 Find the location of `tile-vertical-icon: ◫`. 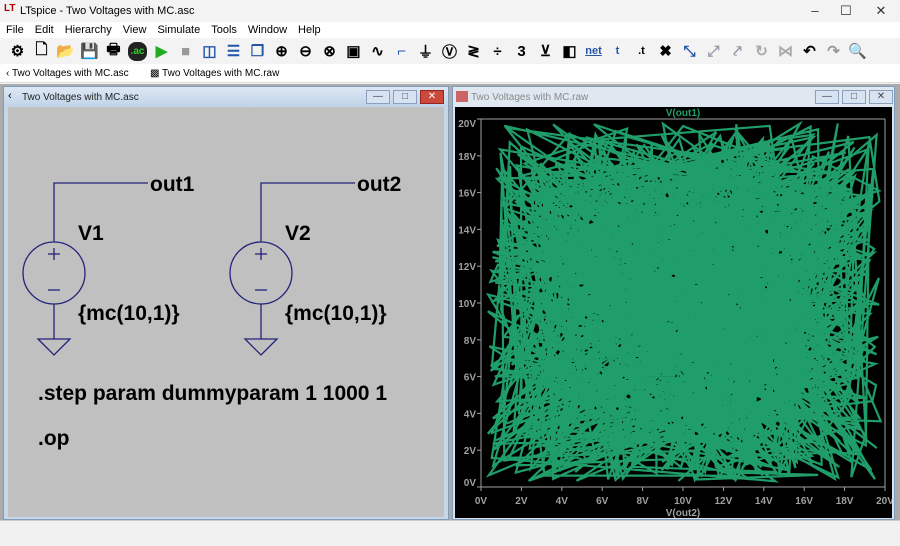

tile-vertical-icon: ◫ is located at coordinates (209, 51).